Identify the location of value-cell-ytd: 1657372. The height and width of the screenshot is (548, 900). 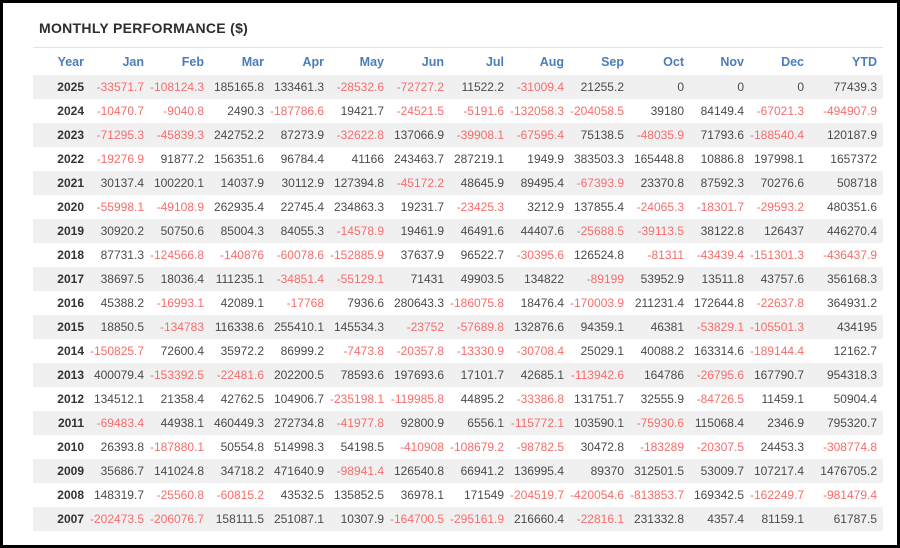
(853, 159).